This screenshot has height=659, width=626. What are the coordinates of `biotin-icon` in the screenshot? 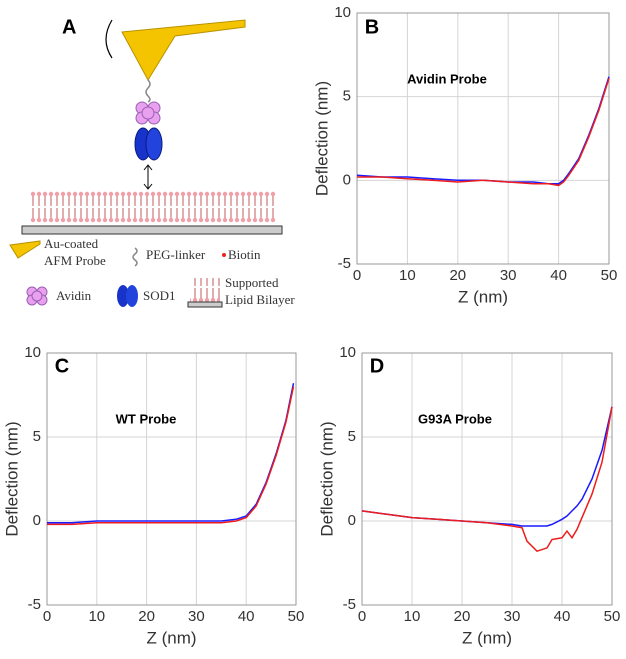 It's located at (224, 255).